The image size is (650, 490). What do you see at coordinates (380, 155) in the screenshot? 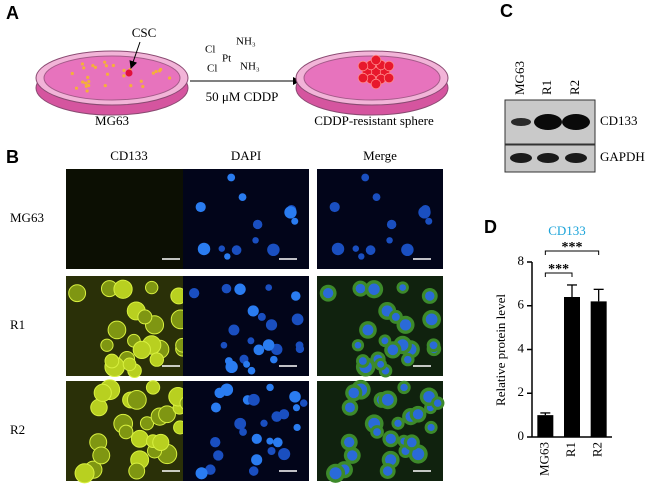
I see `column-label: Merge` at bounding box center [380, 155].